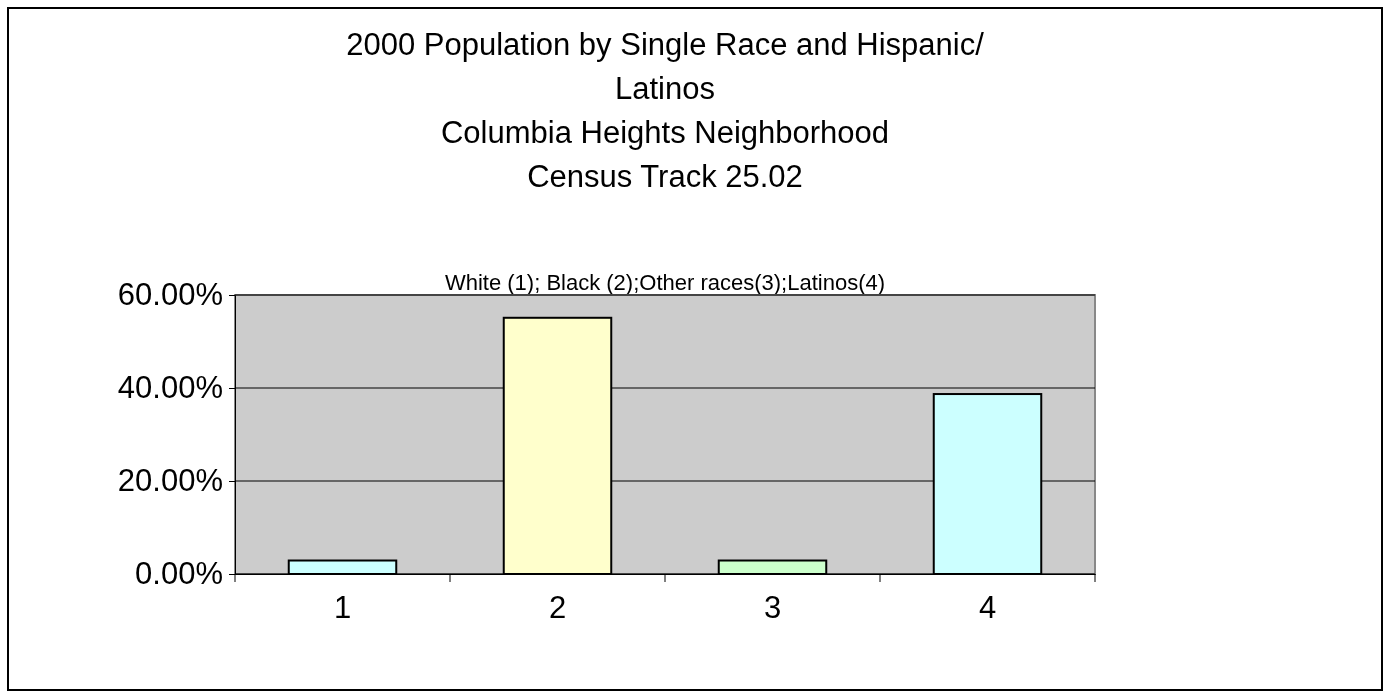 The height and width of the screenshot is (700, 1390). What do you see at coordinates (665, 282) in the screenshot?
I see `chart-subtitle: White (1); Black (2);Other races(3);Latinos(4)` at bounding box center [665, 282].